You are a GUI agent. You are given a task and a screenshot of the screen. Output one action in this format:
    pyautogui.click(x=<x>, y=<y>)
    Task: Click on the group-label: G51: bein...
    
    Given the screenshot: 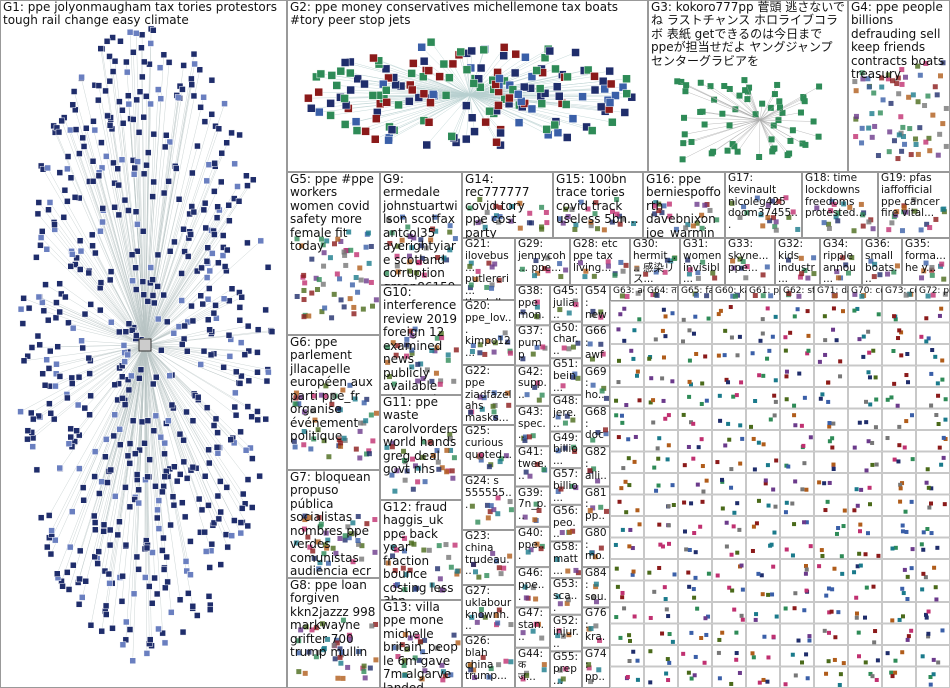 What is the action you would take?
    pyautogui.click(x=566, y=376)
    